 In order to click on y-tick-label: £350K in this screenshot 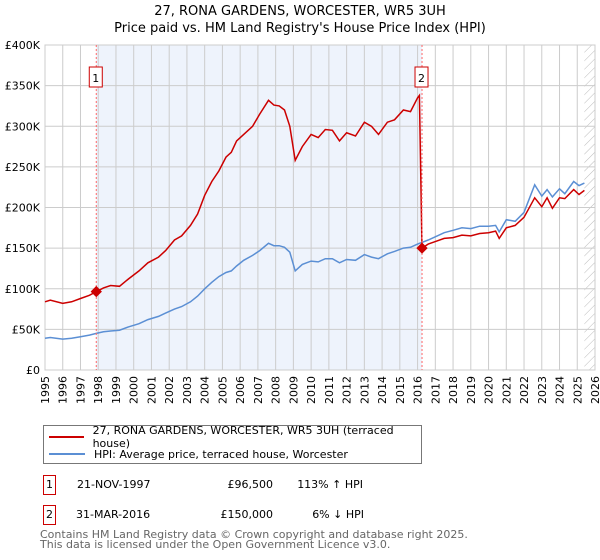, I will do `click(23, 86)`.